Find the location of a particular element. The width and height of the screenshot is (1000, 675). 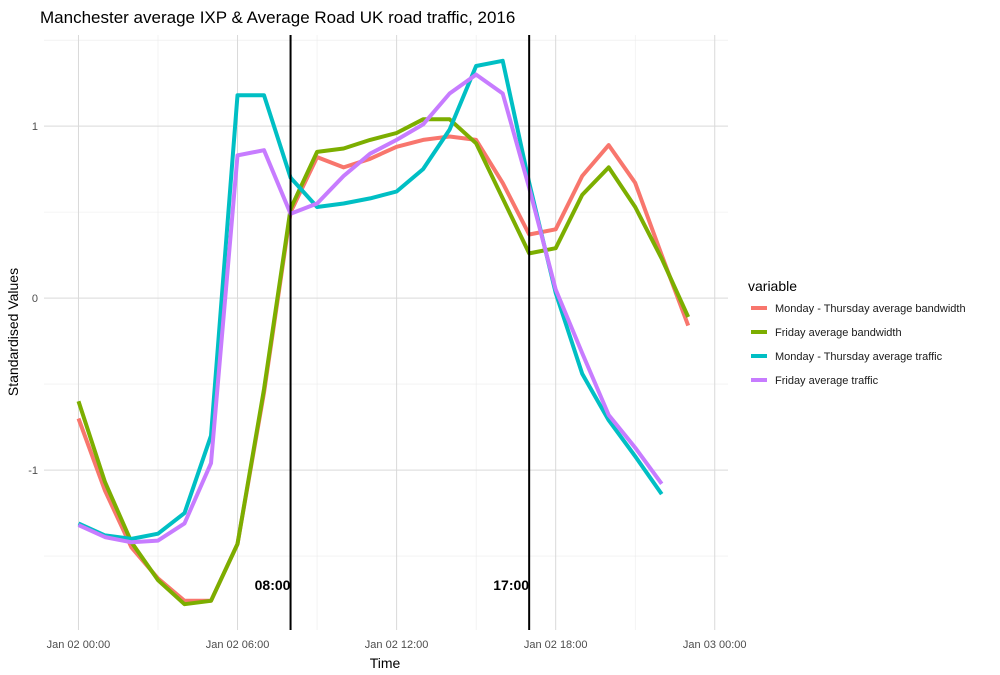

legend-label-3: Monday - Thursday average traffic is located at coordinates (859, 357).